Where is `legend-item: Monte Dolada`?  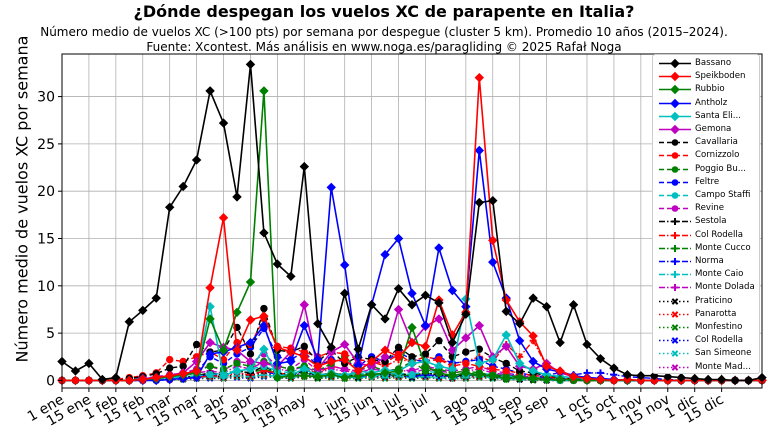 legend-item: Monte Dolada is located at coordinates (706, 287).